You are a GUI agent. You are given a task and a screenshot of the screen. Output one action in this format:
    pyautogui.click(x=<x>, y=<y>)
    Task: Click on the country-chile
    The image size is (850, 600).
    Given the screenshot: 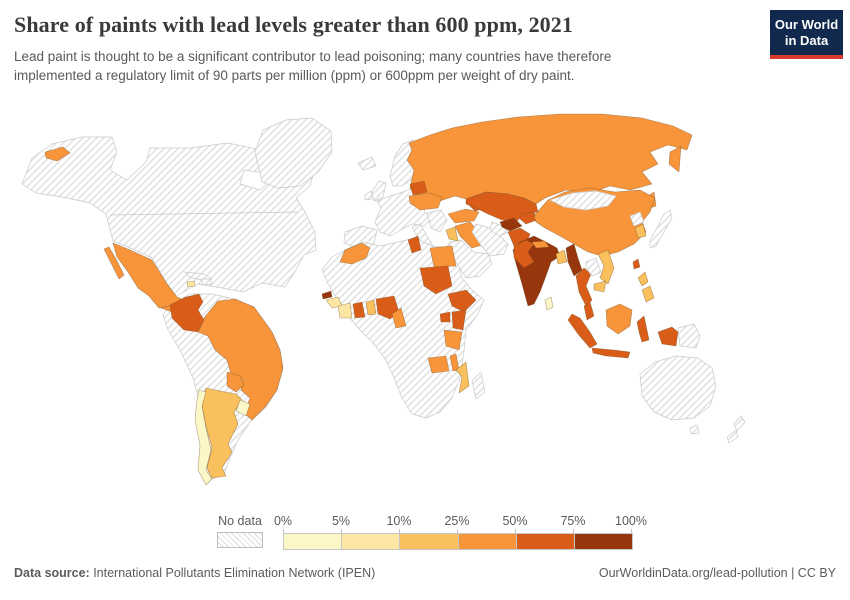 What is the action you would take?
    pyautogui.click(x=203, y=437)
    